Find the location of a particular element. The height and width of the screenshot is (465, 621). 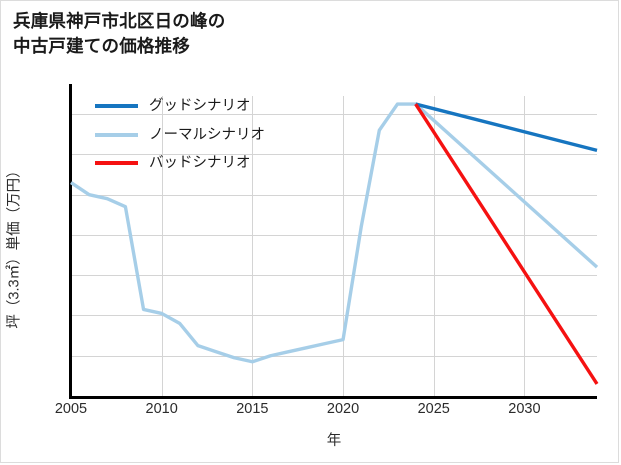

gridline-x-2005 is located at coordinates (71, 246).